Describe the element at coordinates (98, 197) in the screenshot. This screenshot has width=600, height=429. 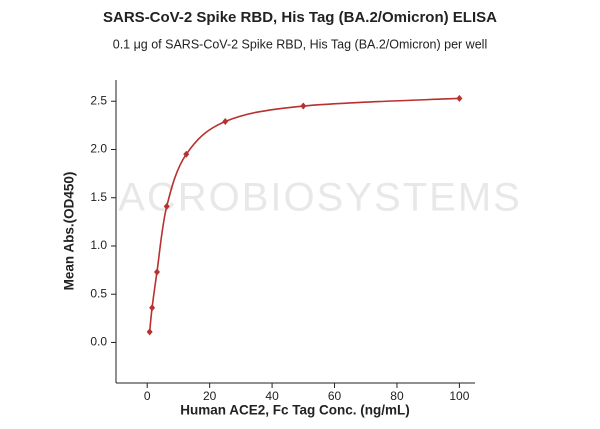
I see `y-tick-label: 1.5` at that location.